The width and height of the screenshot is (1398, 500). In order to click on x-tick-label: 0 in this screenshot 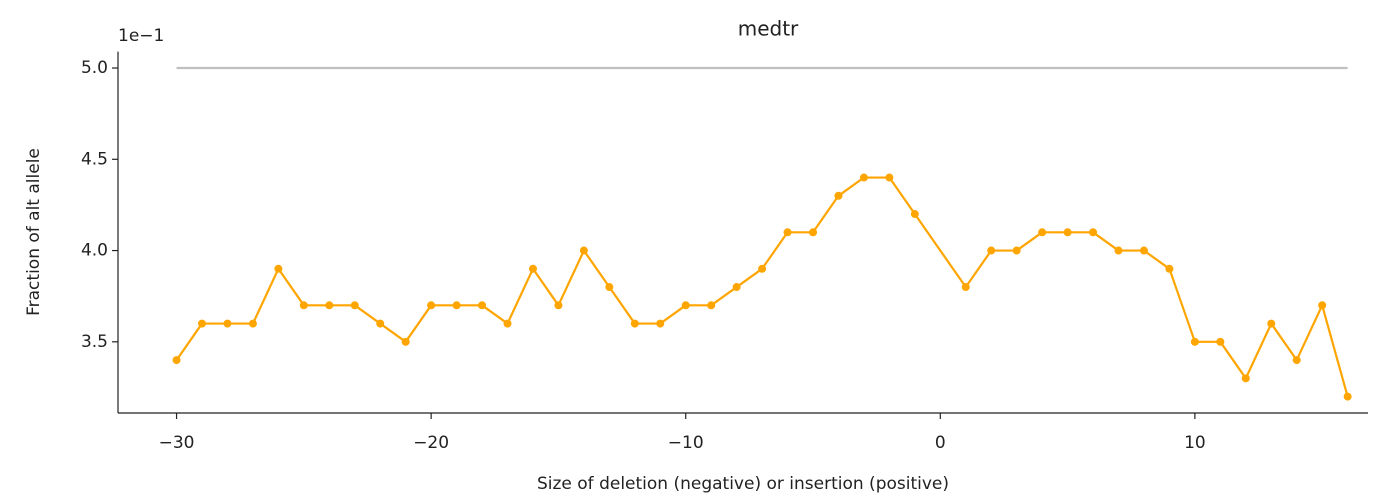, I will do `click(940, 443)`.